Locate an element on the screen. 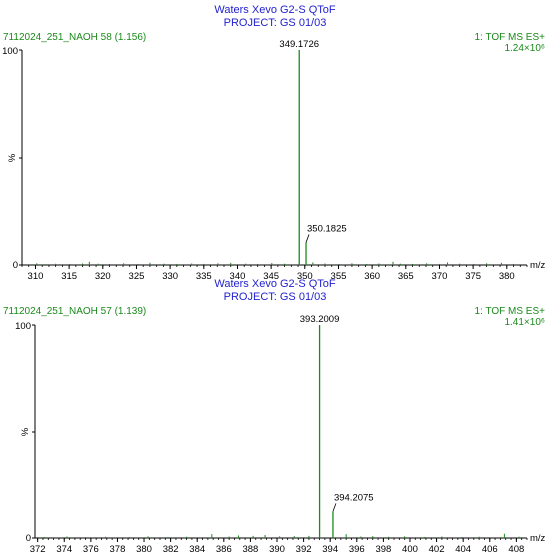  x-tick-label: 315 is located at coordinates (69, 276).